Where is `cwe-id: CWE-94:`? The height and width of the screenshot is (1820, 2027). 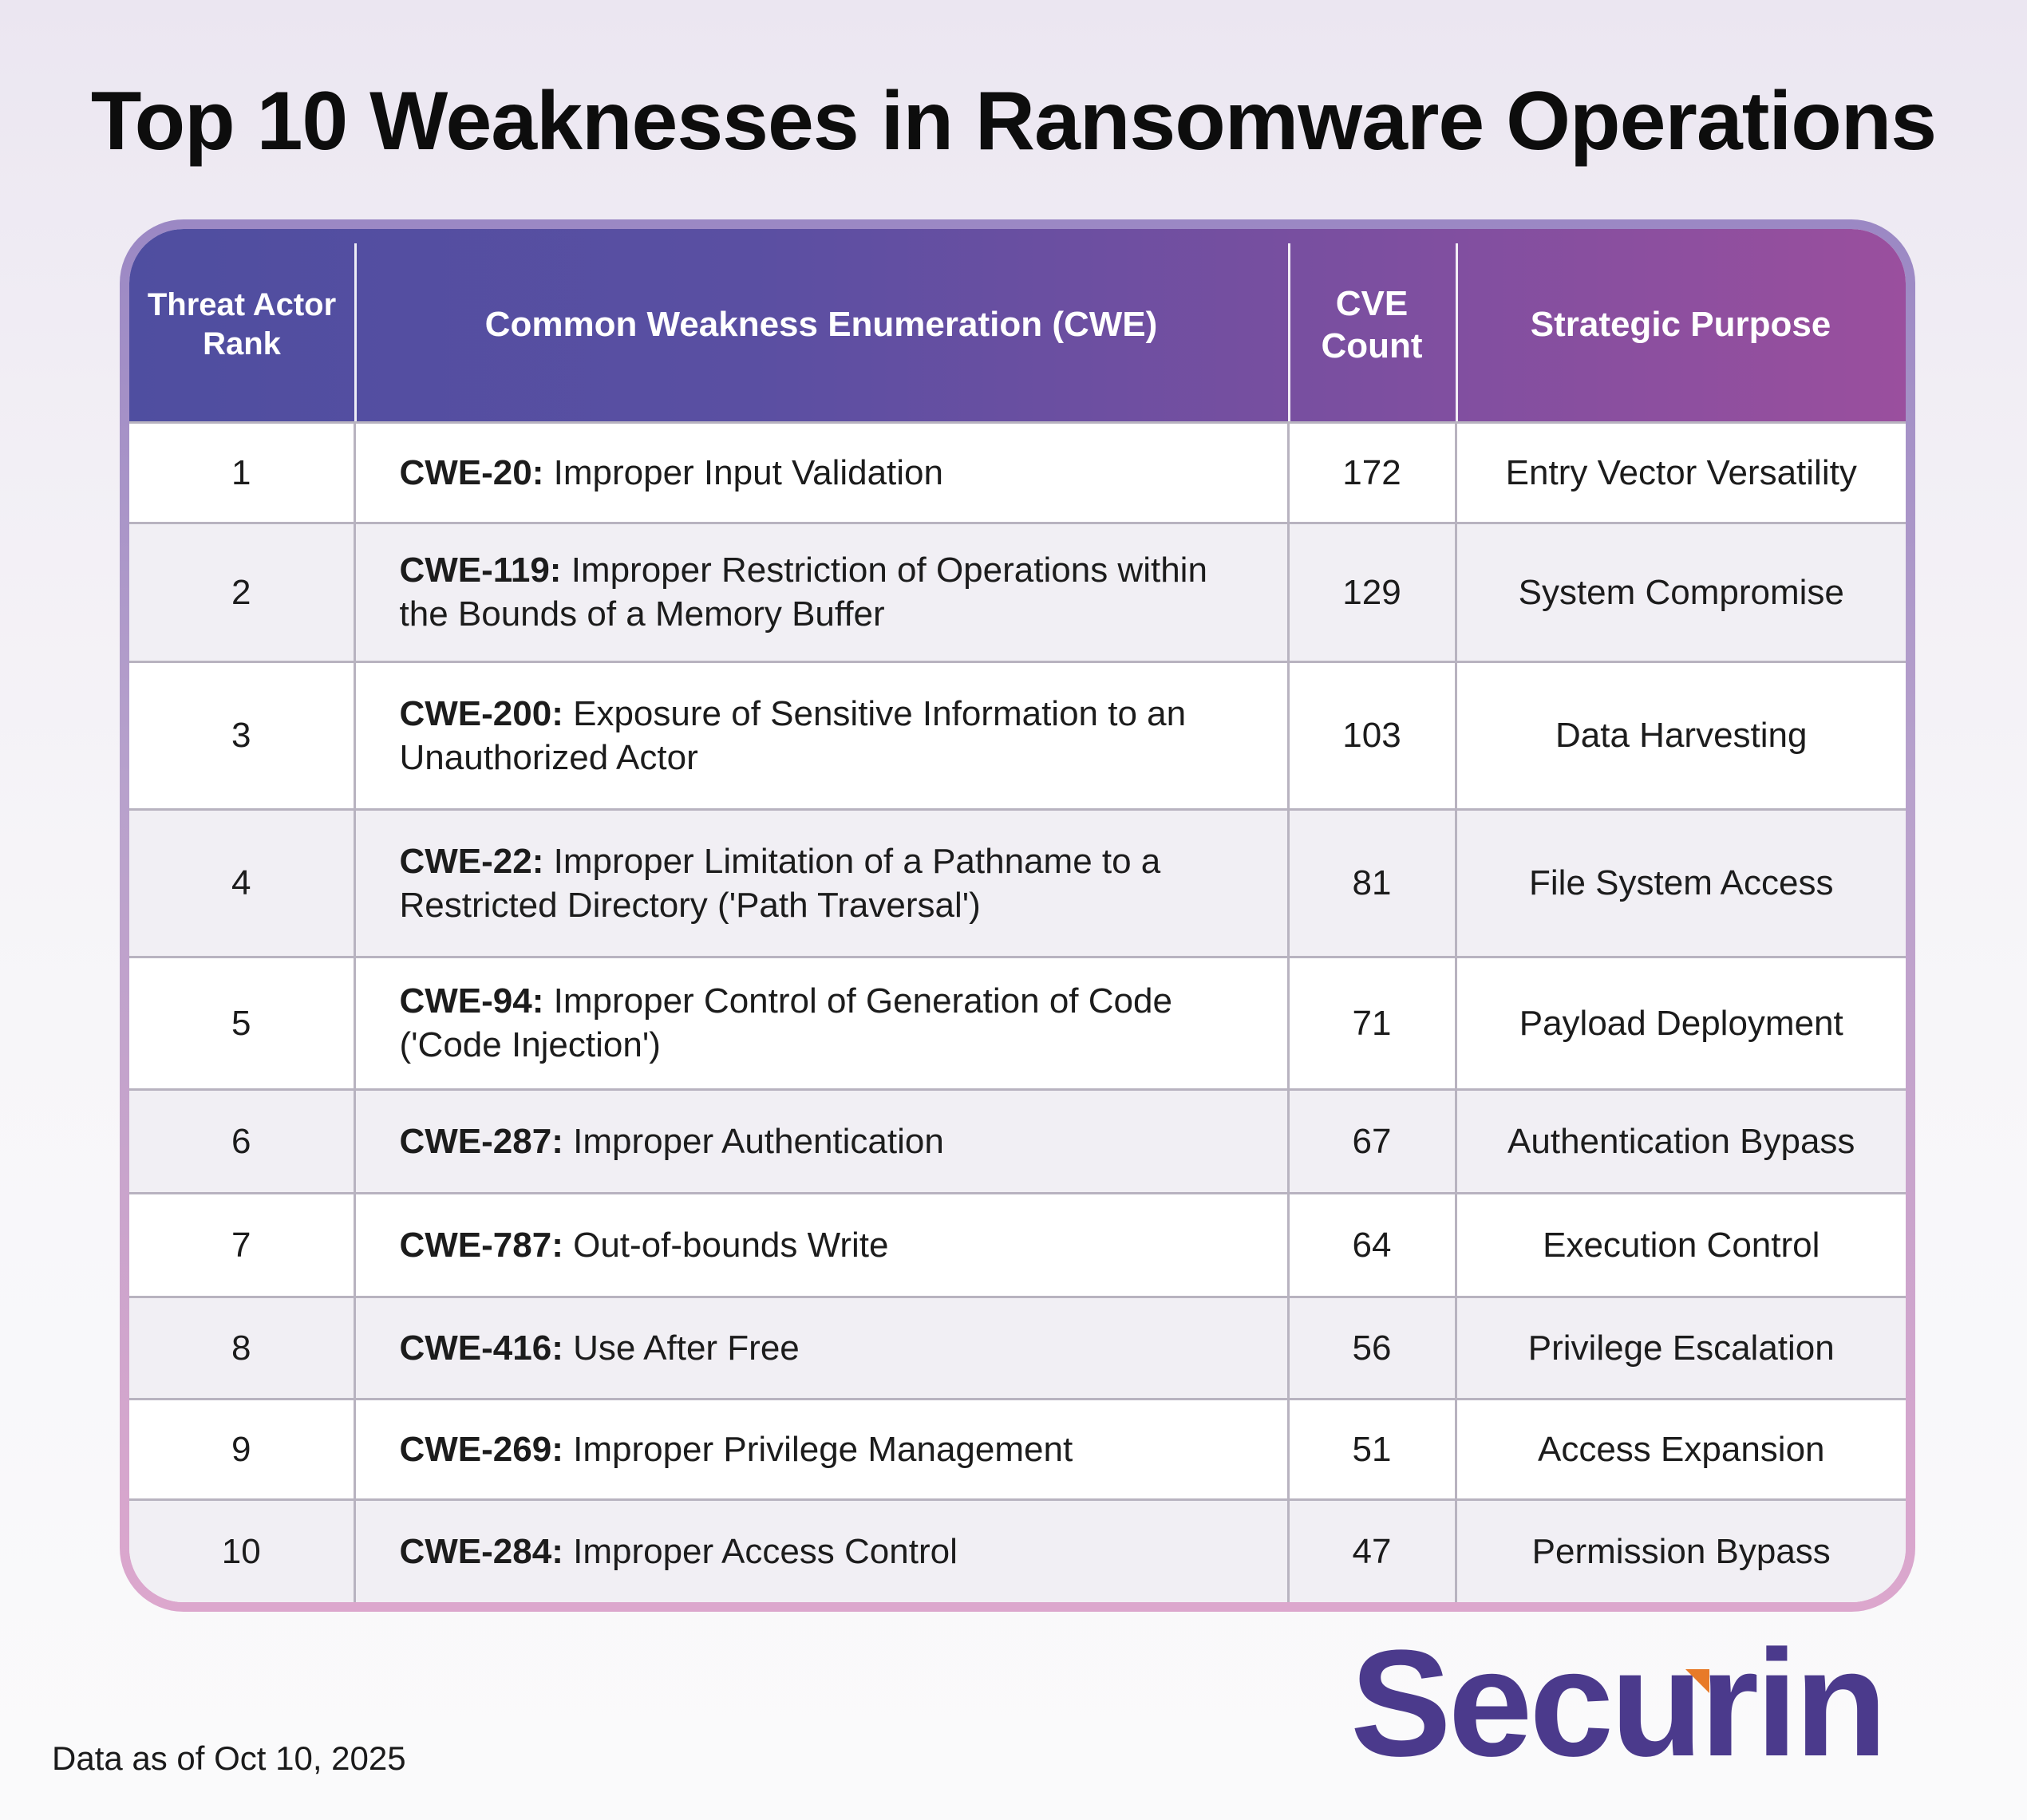
cwe-id: CWE-94: is located at coordinates (471, 1001).